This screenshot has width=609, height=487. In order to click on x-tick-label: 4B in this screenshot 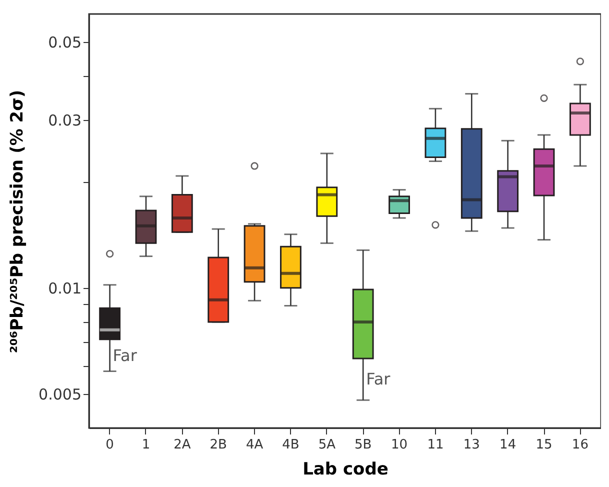, I will do `click(291, 445)`.